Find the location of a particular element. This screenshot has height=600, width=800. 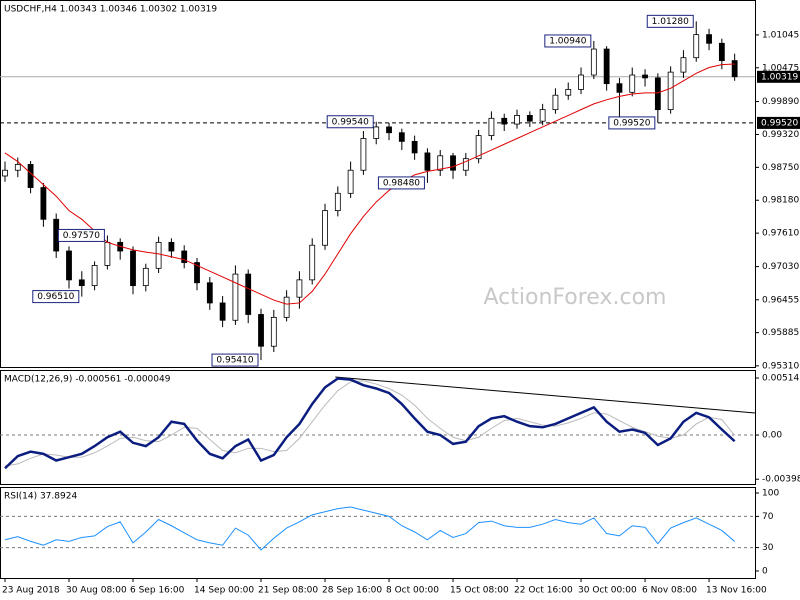

x-tick-label: 6 Nov 08:00 is located at coordinates (669, 591).